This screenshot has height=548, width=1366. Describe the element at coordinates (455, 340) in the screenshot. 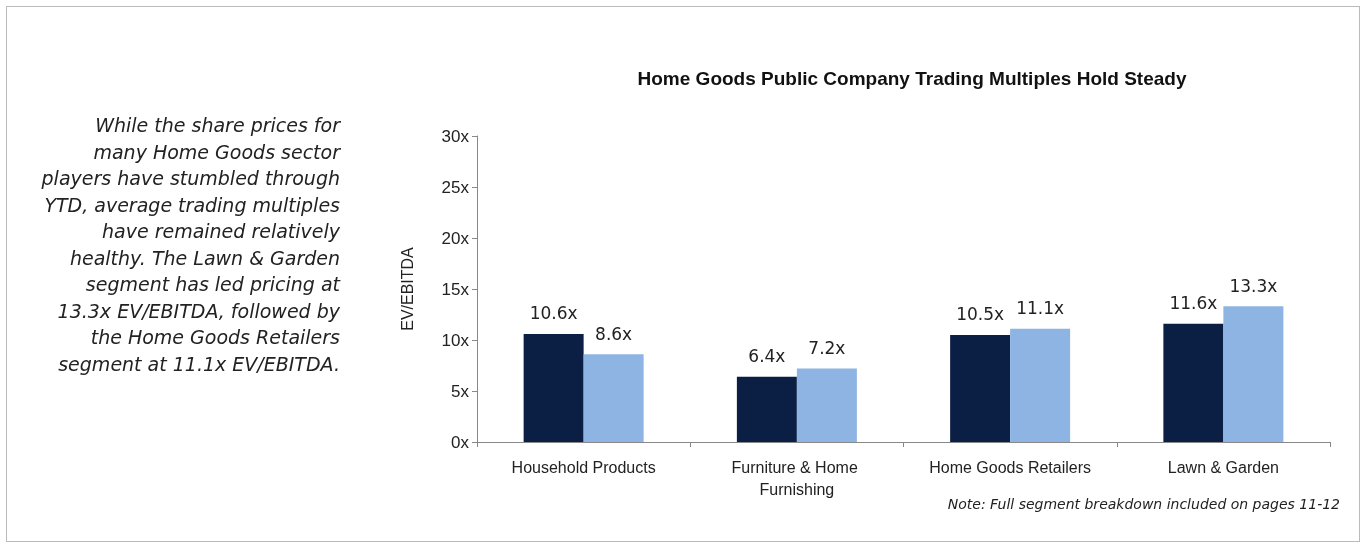

I see `y-tick-label: 10x` at that location.